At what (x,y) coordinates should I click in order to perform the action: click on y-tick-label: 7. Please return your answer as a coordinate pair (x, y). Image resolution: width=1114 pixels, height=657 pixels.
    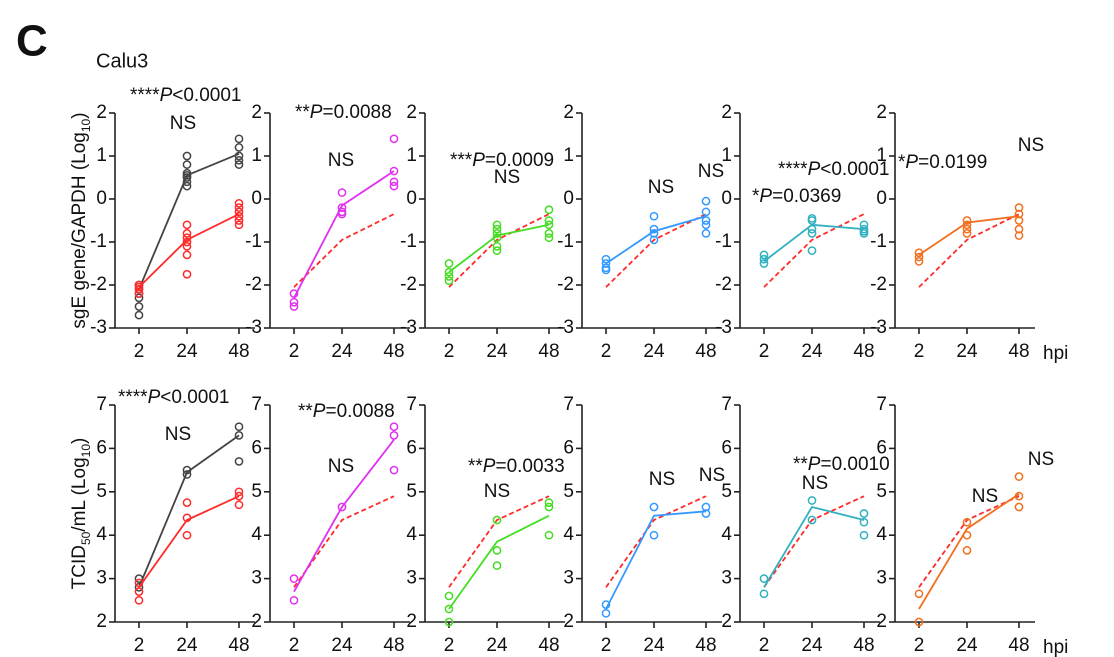
    Looking at the image, I should click on (256, 404).